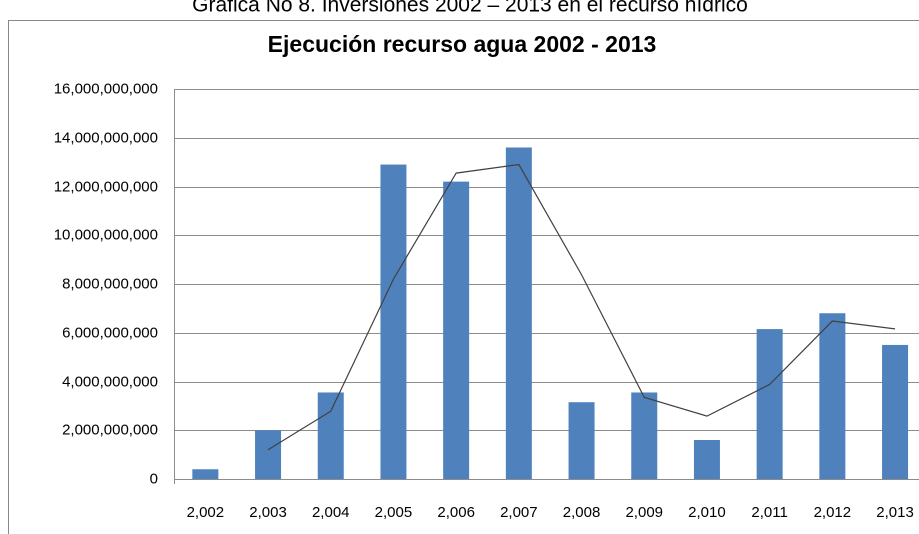 The image size is (919, 534). I want to click on y-tick-label: 14,000,000,000, so click(106, 137).